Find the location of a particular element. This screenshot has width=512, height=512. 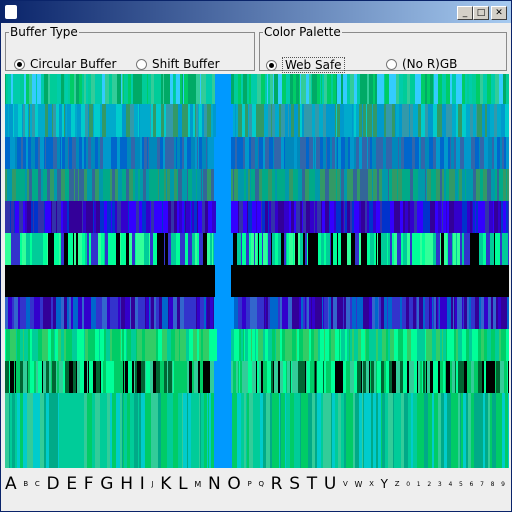

legend-character: O is located at coordinates (234, 484).